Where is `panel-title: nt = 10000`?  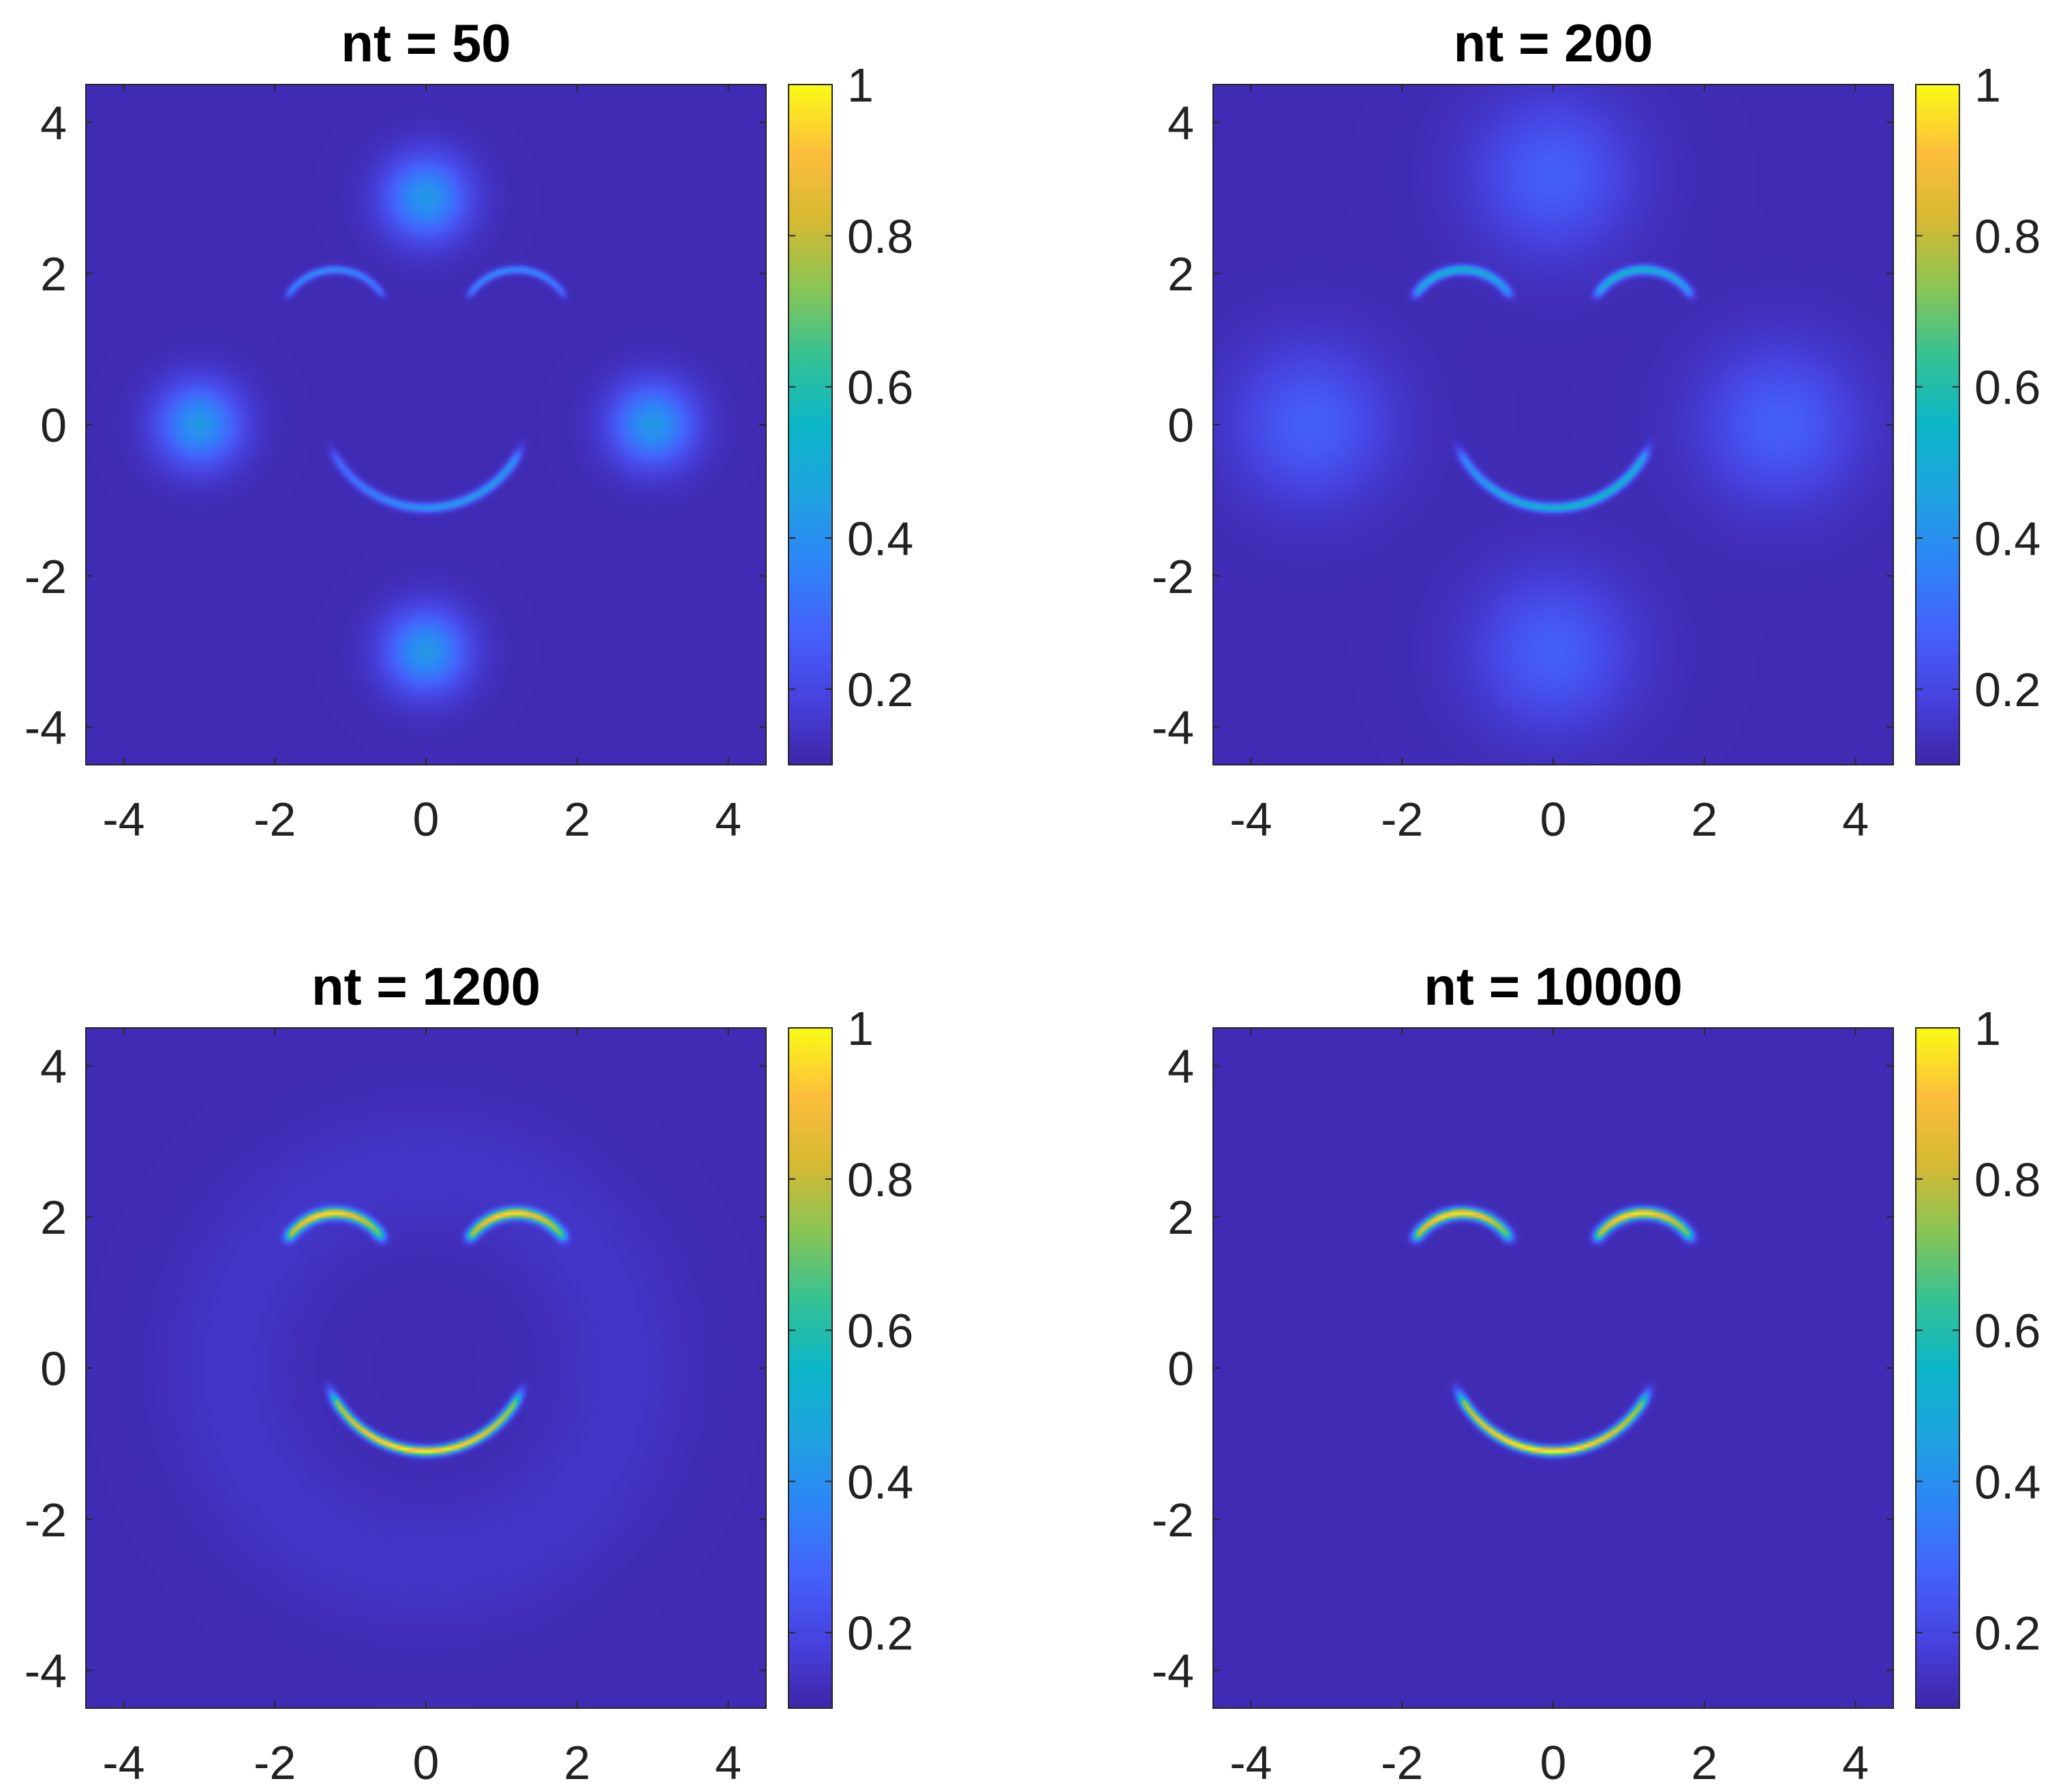
panel-title: nt = 10000 is located at coordinates (1553, 986).